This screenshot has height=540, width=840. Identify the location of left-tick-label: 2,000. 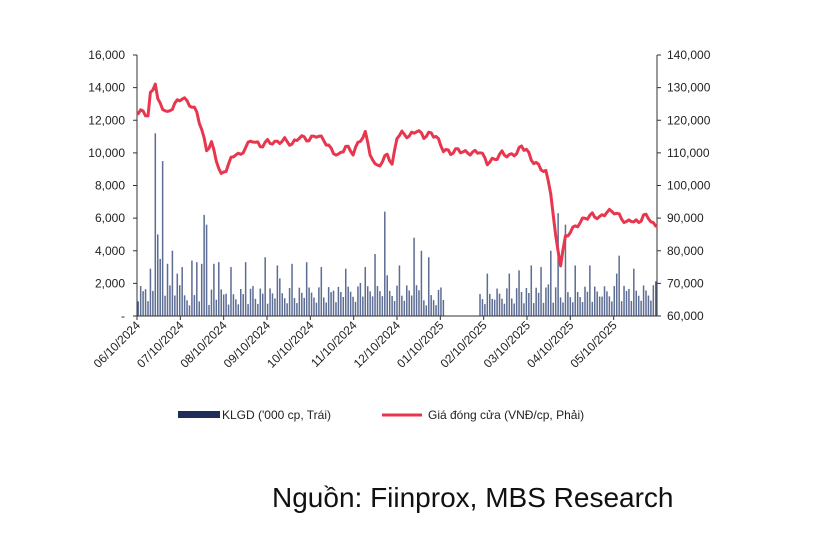
(110, 283).